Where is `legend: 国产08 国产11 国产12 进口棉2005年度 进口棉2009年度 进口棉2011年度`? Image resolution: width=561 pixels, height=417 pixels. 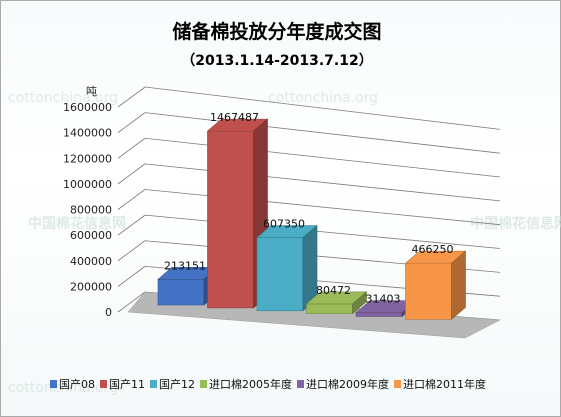 legend: 国产08 国产11 国产12 进口棉2005年度 进口棉2009年度 进口棉2011年度 is located at coordinates (268, 384).